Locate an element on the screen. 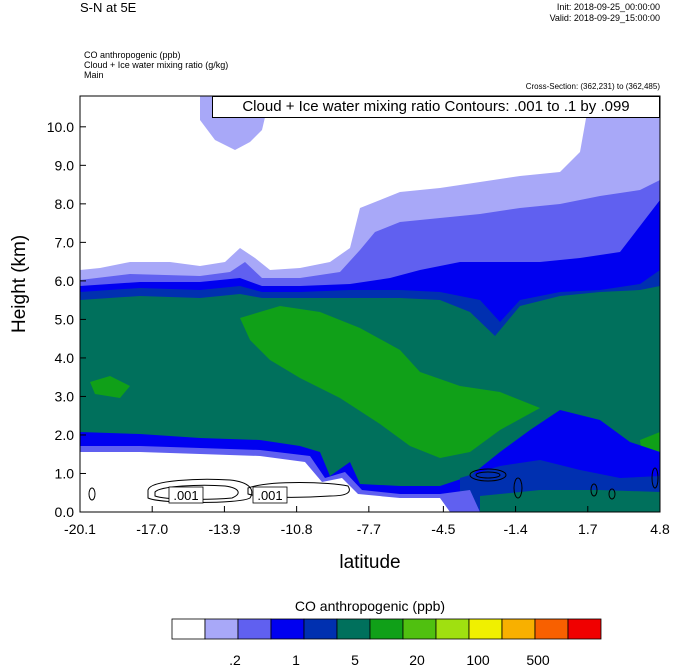  field-co: CO anthropogenic (ppb) is located at coordinates (132, 55).